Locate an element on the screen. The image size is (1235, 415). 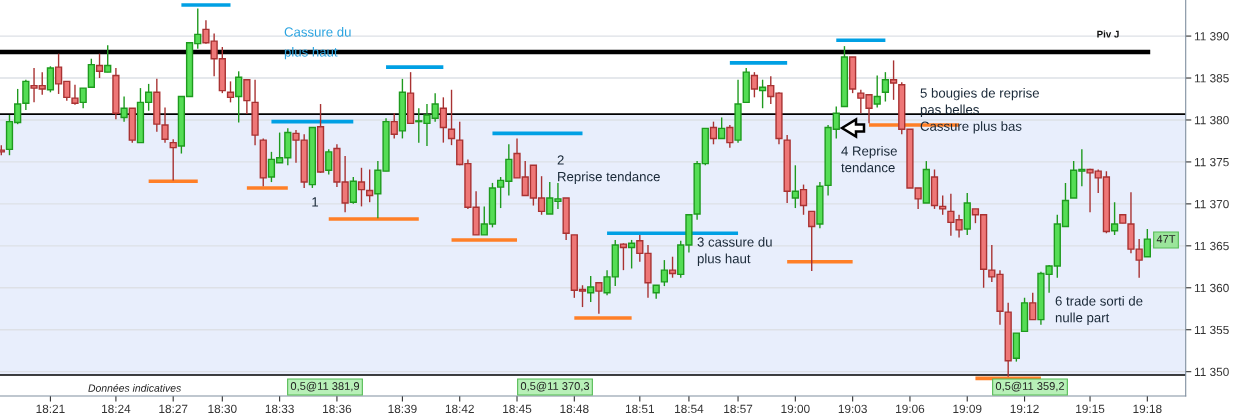
annotation: 3 cassure du plus haut is located at coordinates (734, 251).